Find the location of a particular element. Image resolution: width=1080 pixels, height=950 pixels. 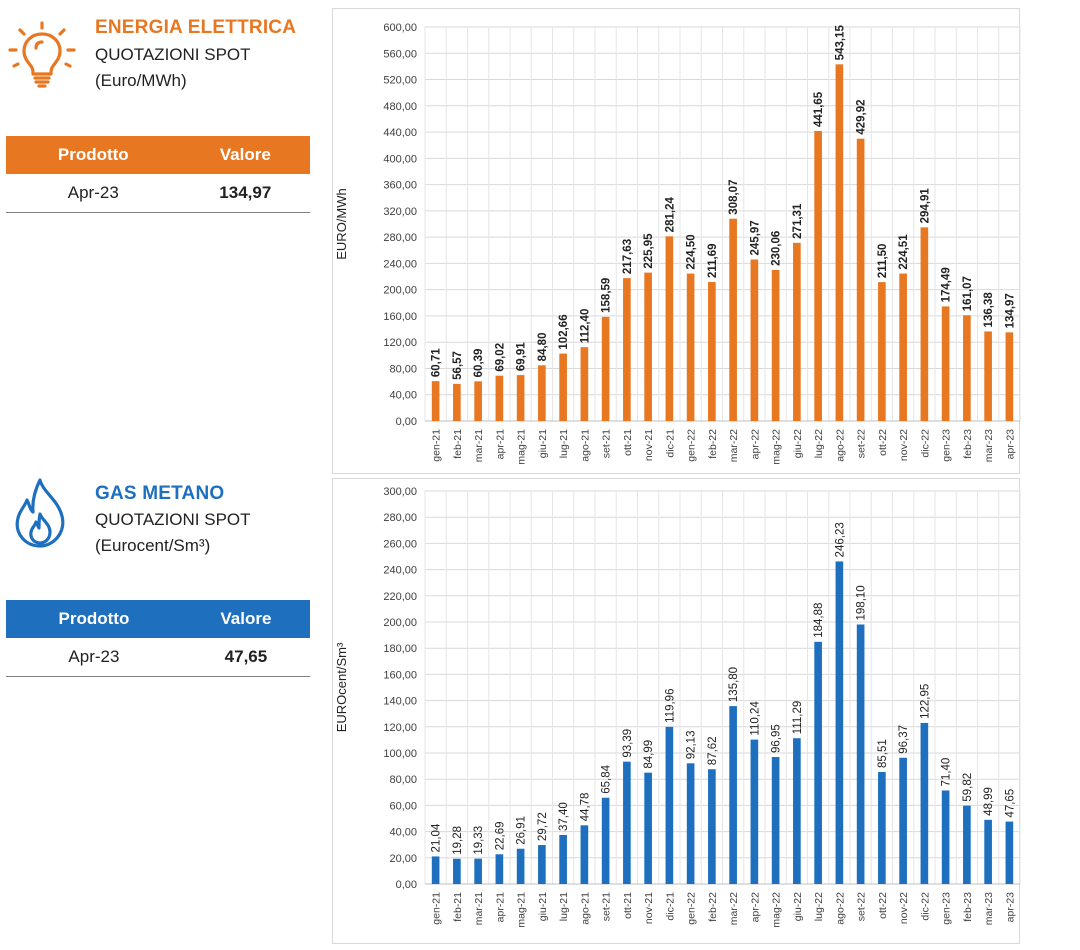

x-tick-label: mar-23 is located at coordinates (989, 445).